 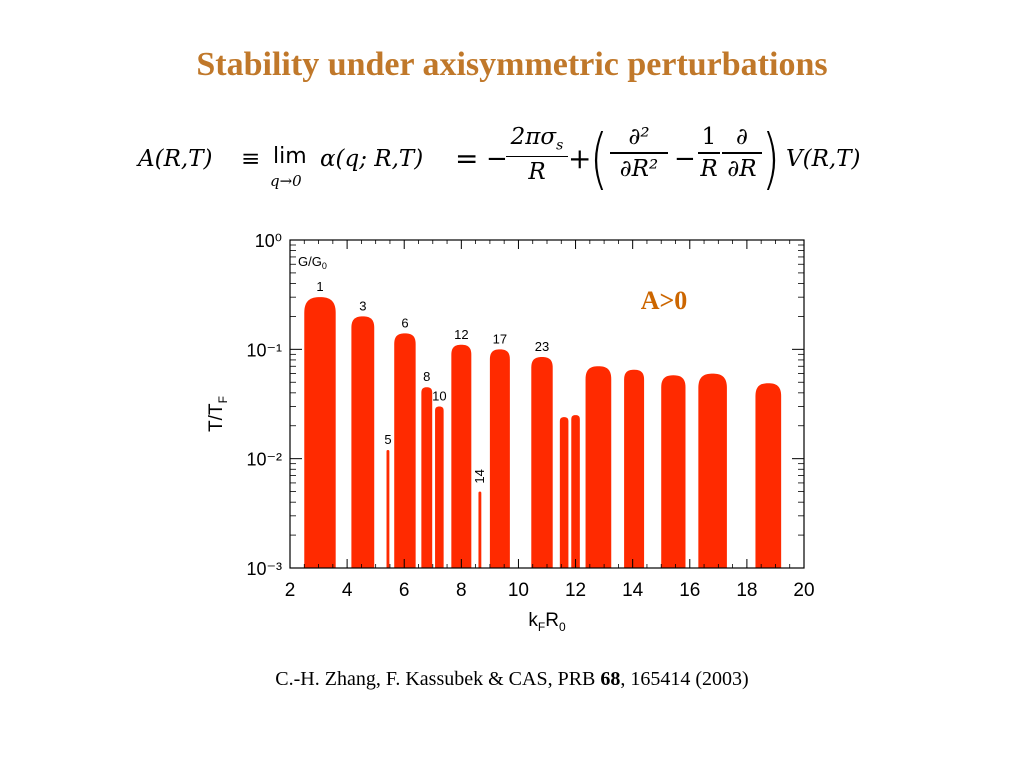 I want to click on x-tick-label-12: 12, so click(x=575, y=590).